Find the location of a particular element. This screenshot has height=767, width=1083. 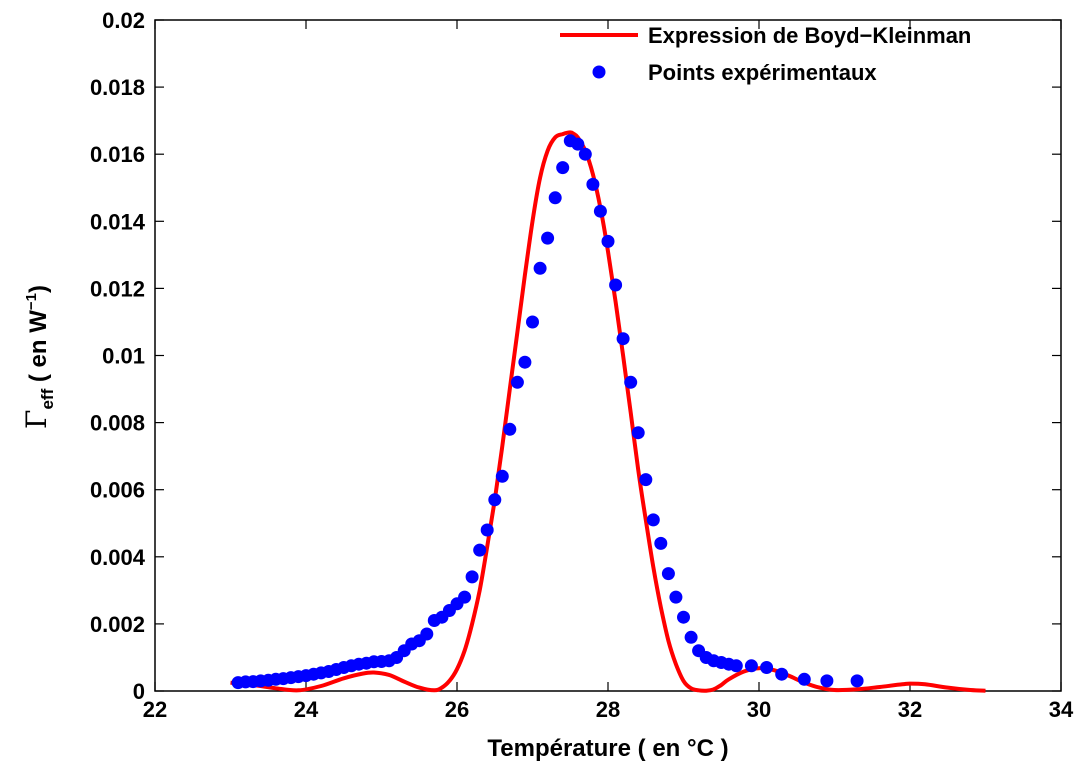

legend-label-theory: Expression de Boyd−Kleinman is located at coordinates (809, 35).